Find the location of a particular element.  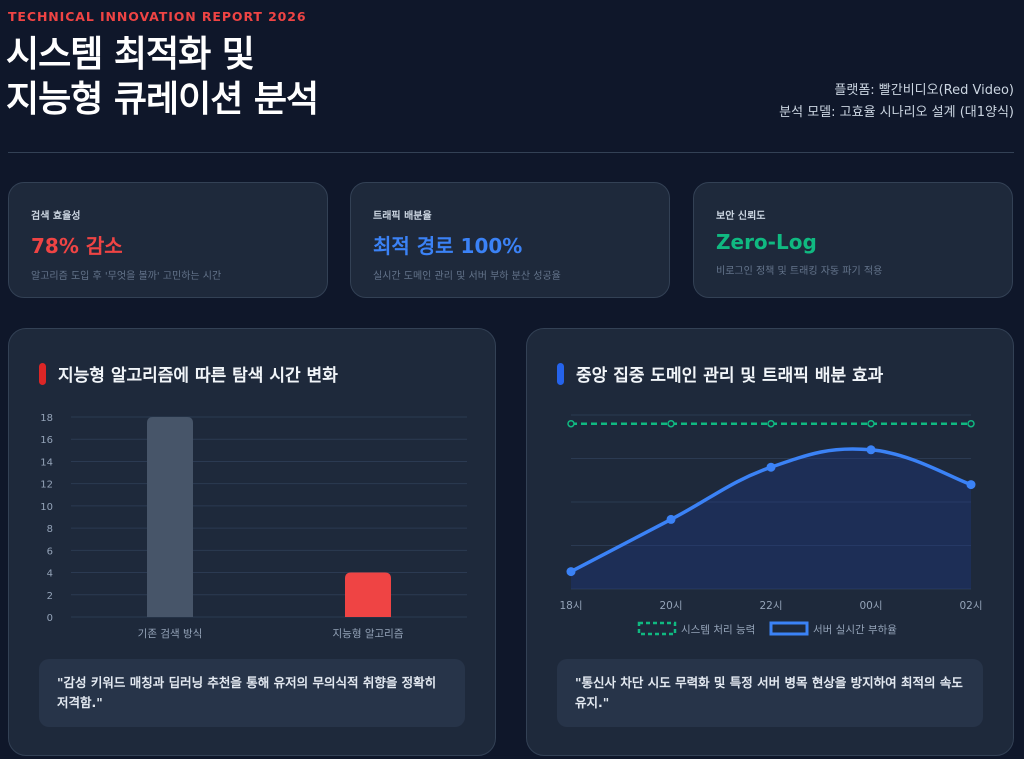

x-tick-label: 기존 검색 방식 is located at coordinates (170, 634).